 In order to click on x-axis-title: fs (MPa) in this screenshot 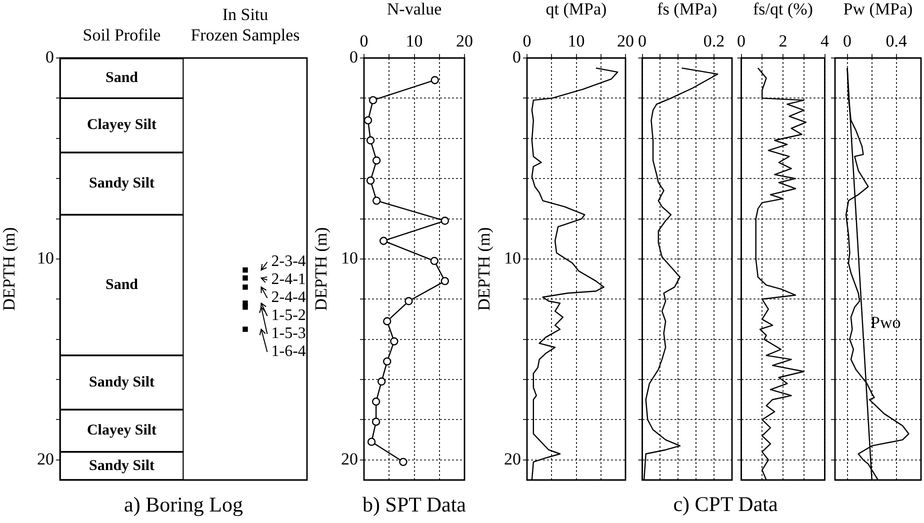, I will do `click(687, 9)`.